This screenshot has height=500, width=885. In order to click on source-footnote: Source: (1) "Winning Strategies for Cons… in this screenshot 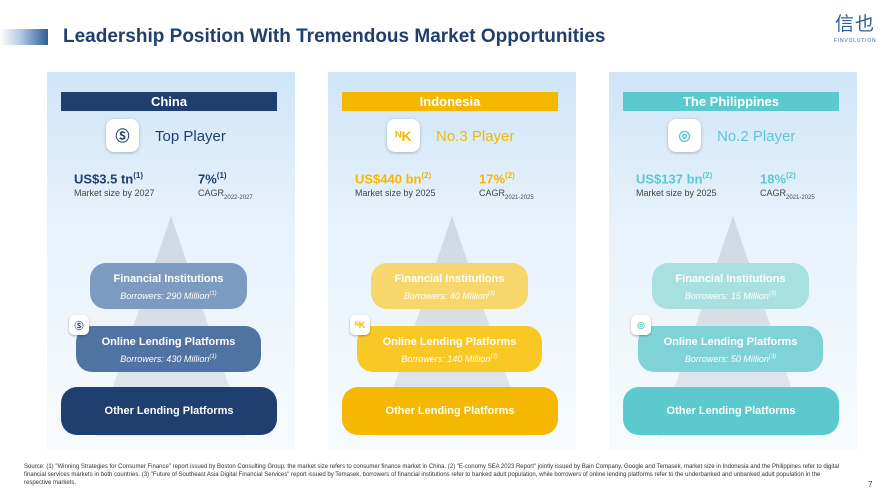, I will do `click(432, 475)`.